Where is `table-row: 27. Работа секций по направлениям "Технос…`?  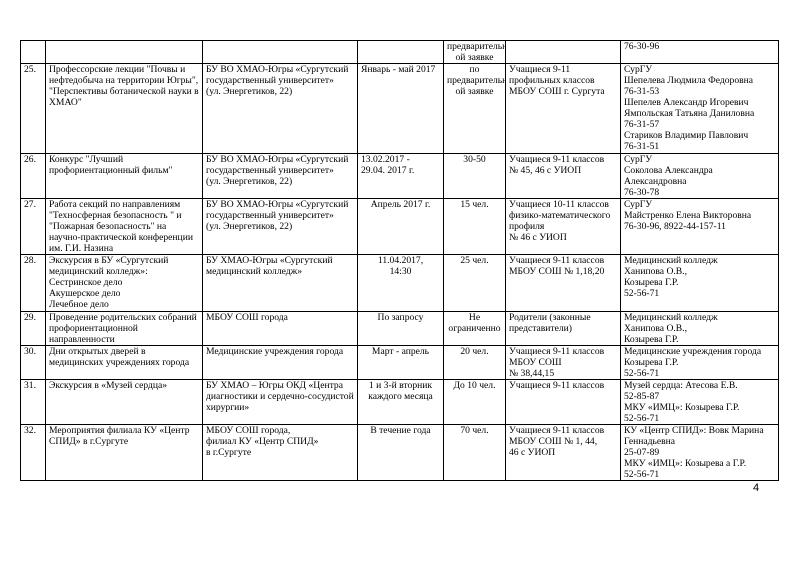 table-row: 27. Работа секций по направлениям "Технос… is located at coordinates (399, 226).